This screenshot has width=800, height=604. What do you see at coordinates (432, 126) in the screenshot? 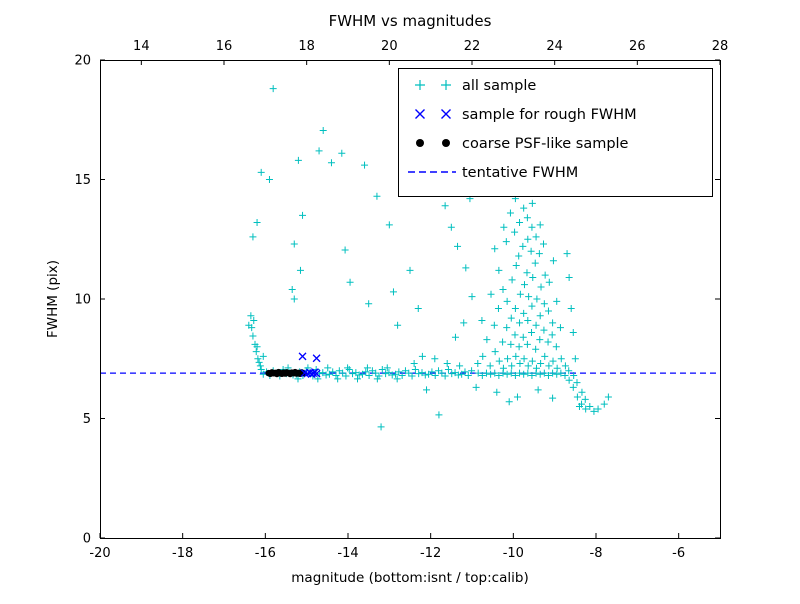
I see `legend-markers` at bounding box center [432, 126].